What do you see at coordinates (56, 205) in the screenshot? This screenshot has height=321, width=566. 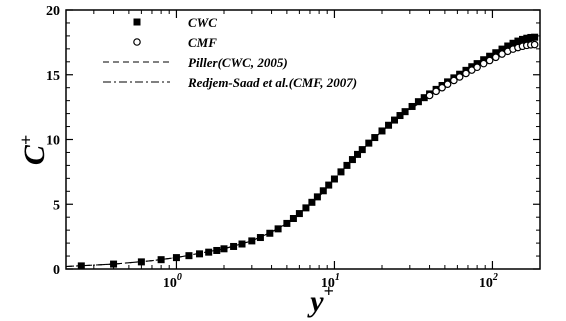 I see `y-tick-label: 5` at bounding box center [56, 205].